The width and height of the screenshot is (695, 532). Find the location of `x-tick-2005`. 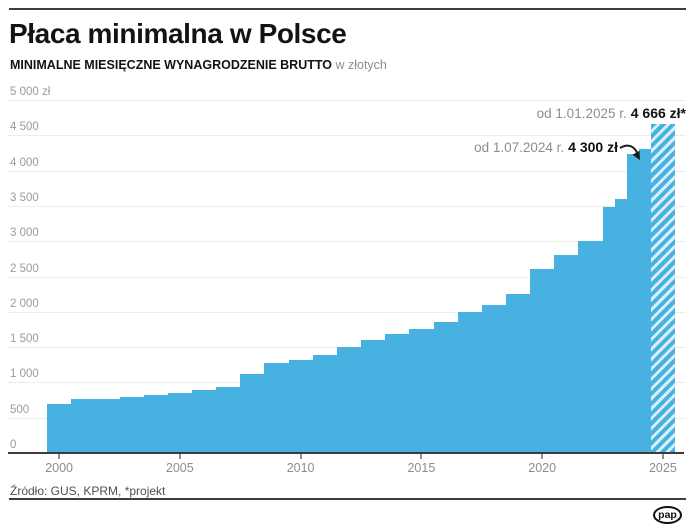

x-tick-2005 is located at coordinates (179, 456).